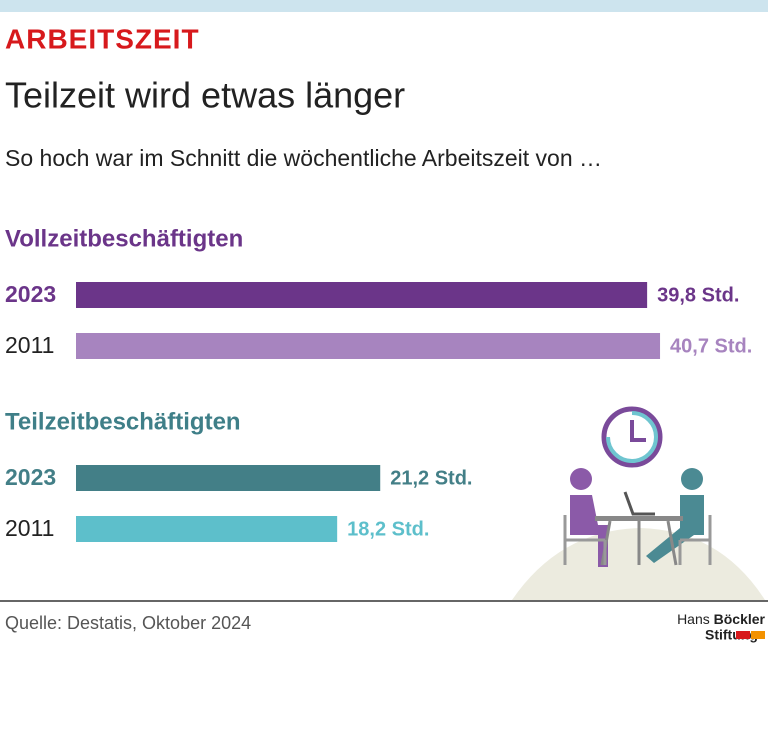 Image resolution: width=768 pixels, height=741 pixels. Describe the element at coordinates (740, 619) in the screenshot. I see `logo-text: Böckler` at that location.